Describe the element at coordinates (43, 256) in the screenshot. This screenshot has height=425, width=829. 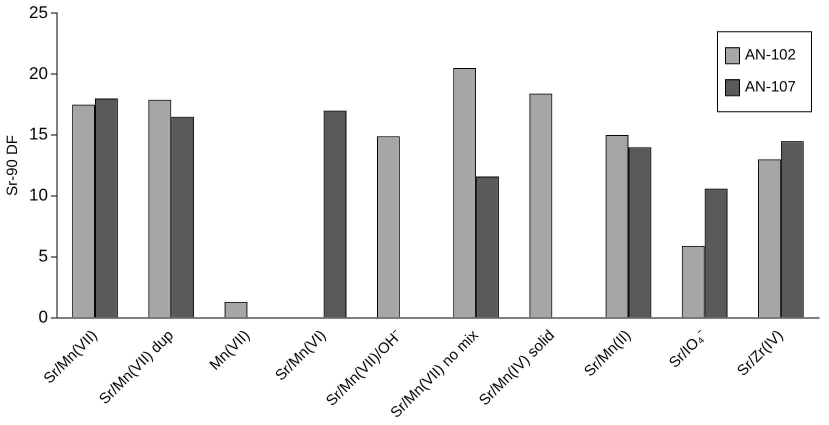
I see `y-tick-label: 5` at that location.